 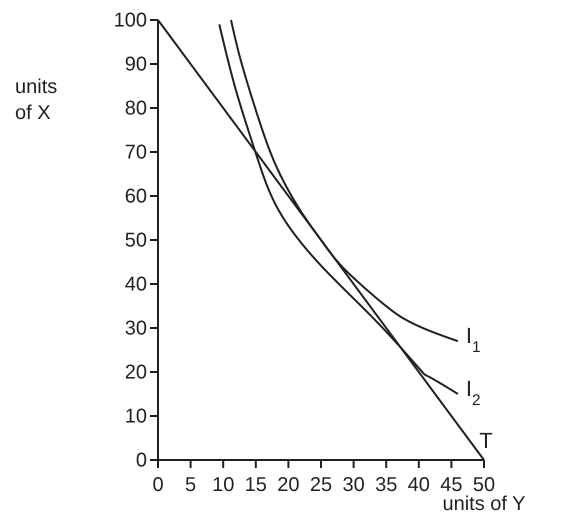 What do you see at coordinates (321, 485) in the screenshot?
I see `x-tick-label: 25` at bounding box center [321, 485].